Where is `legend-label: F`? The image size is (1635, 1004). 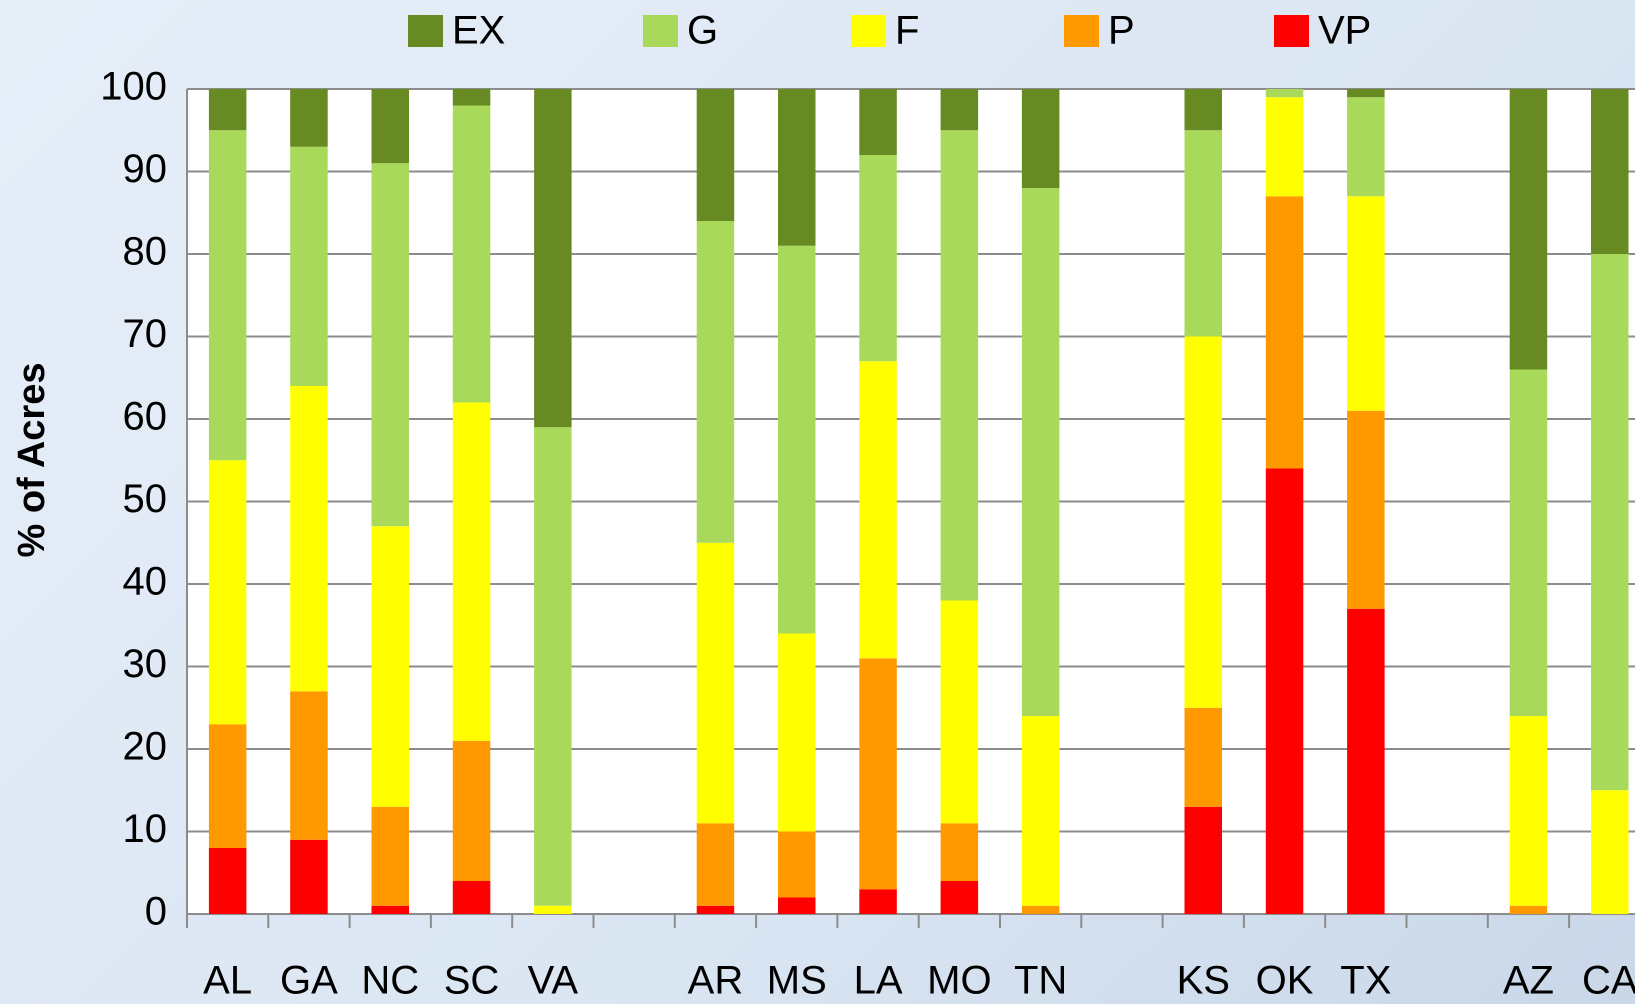 legend-label: F is located at coordinates (907, 31).